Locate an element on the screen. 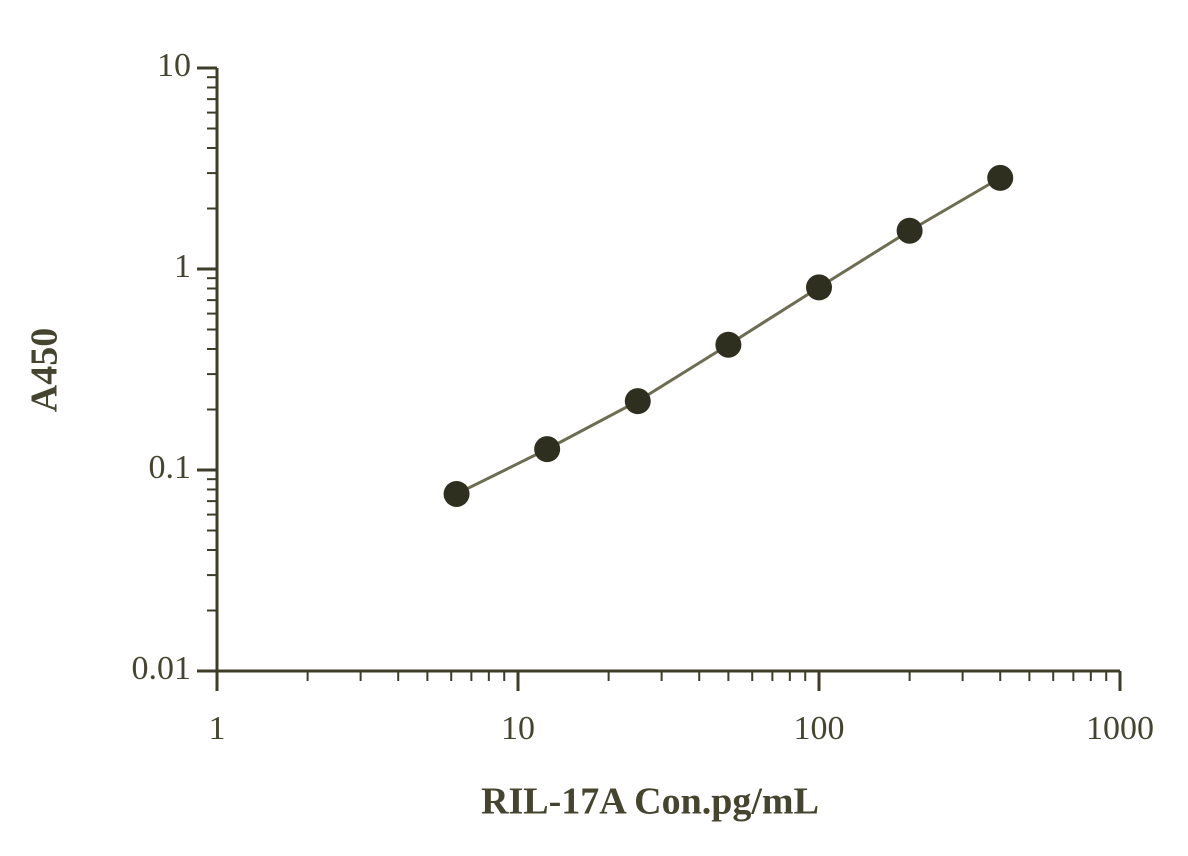  x-tick-label: 10 is located at coordinates (518, 728).